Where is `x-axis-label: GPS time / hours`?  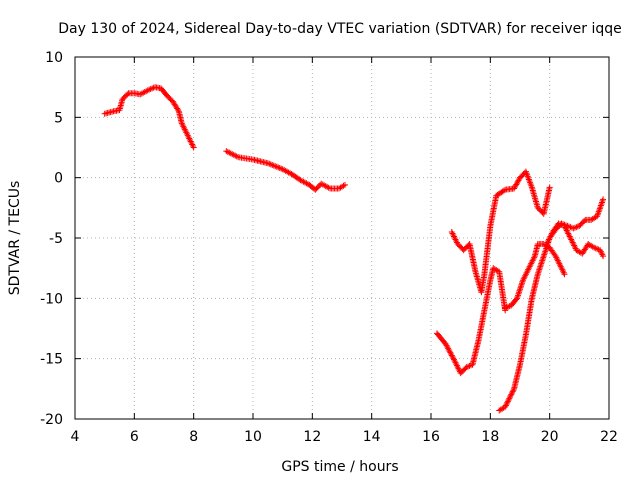
x-axis-label: GPS time / hours is located at coordinates (339, 467).